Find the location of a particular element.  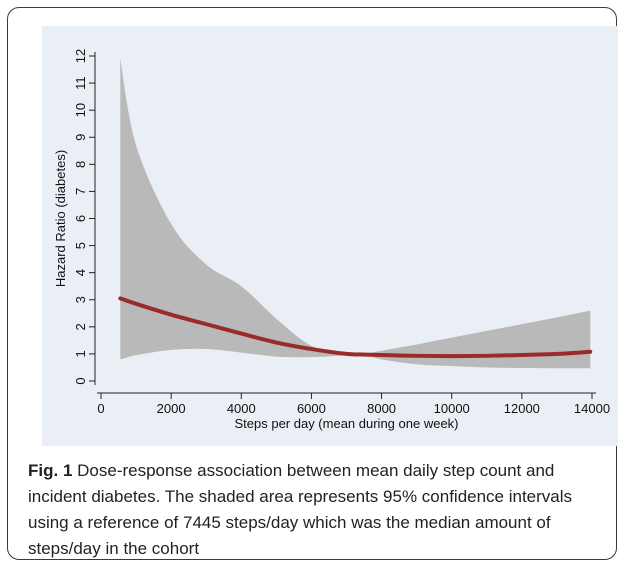

y-tick-label: 6 is located at coordinates (80, 218).